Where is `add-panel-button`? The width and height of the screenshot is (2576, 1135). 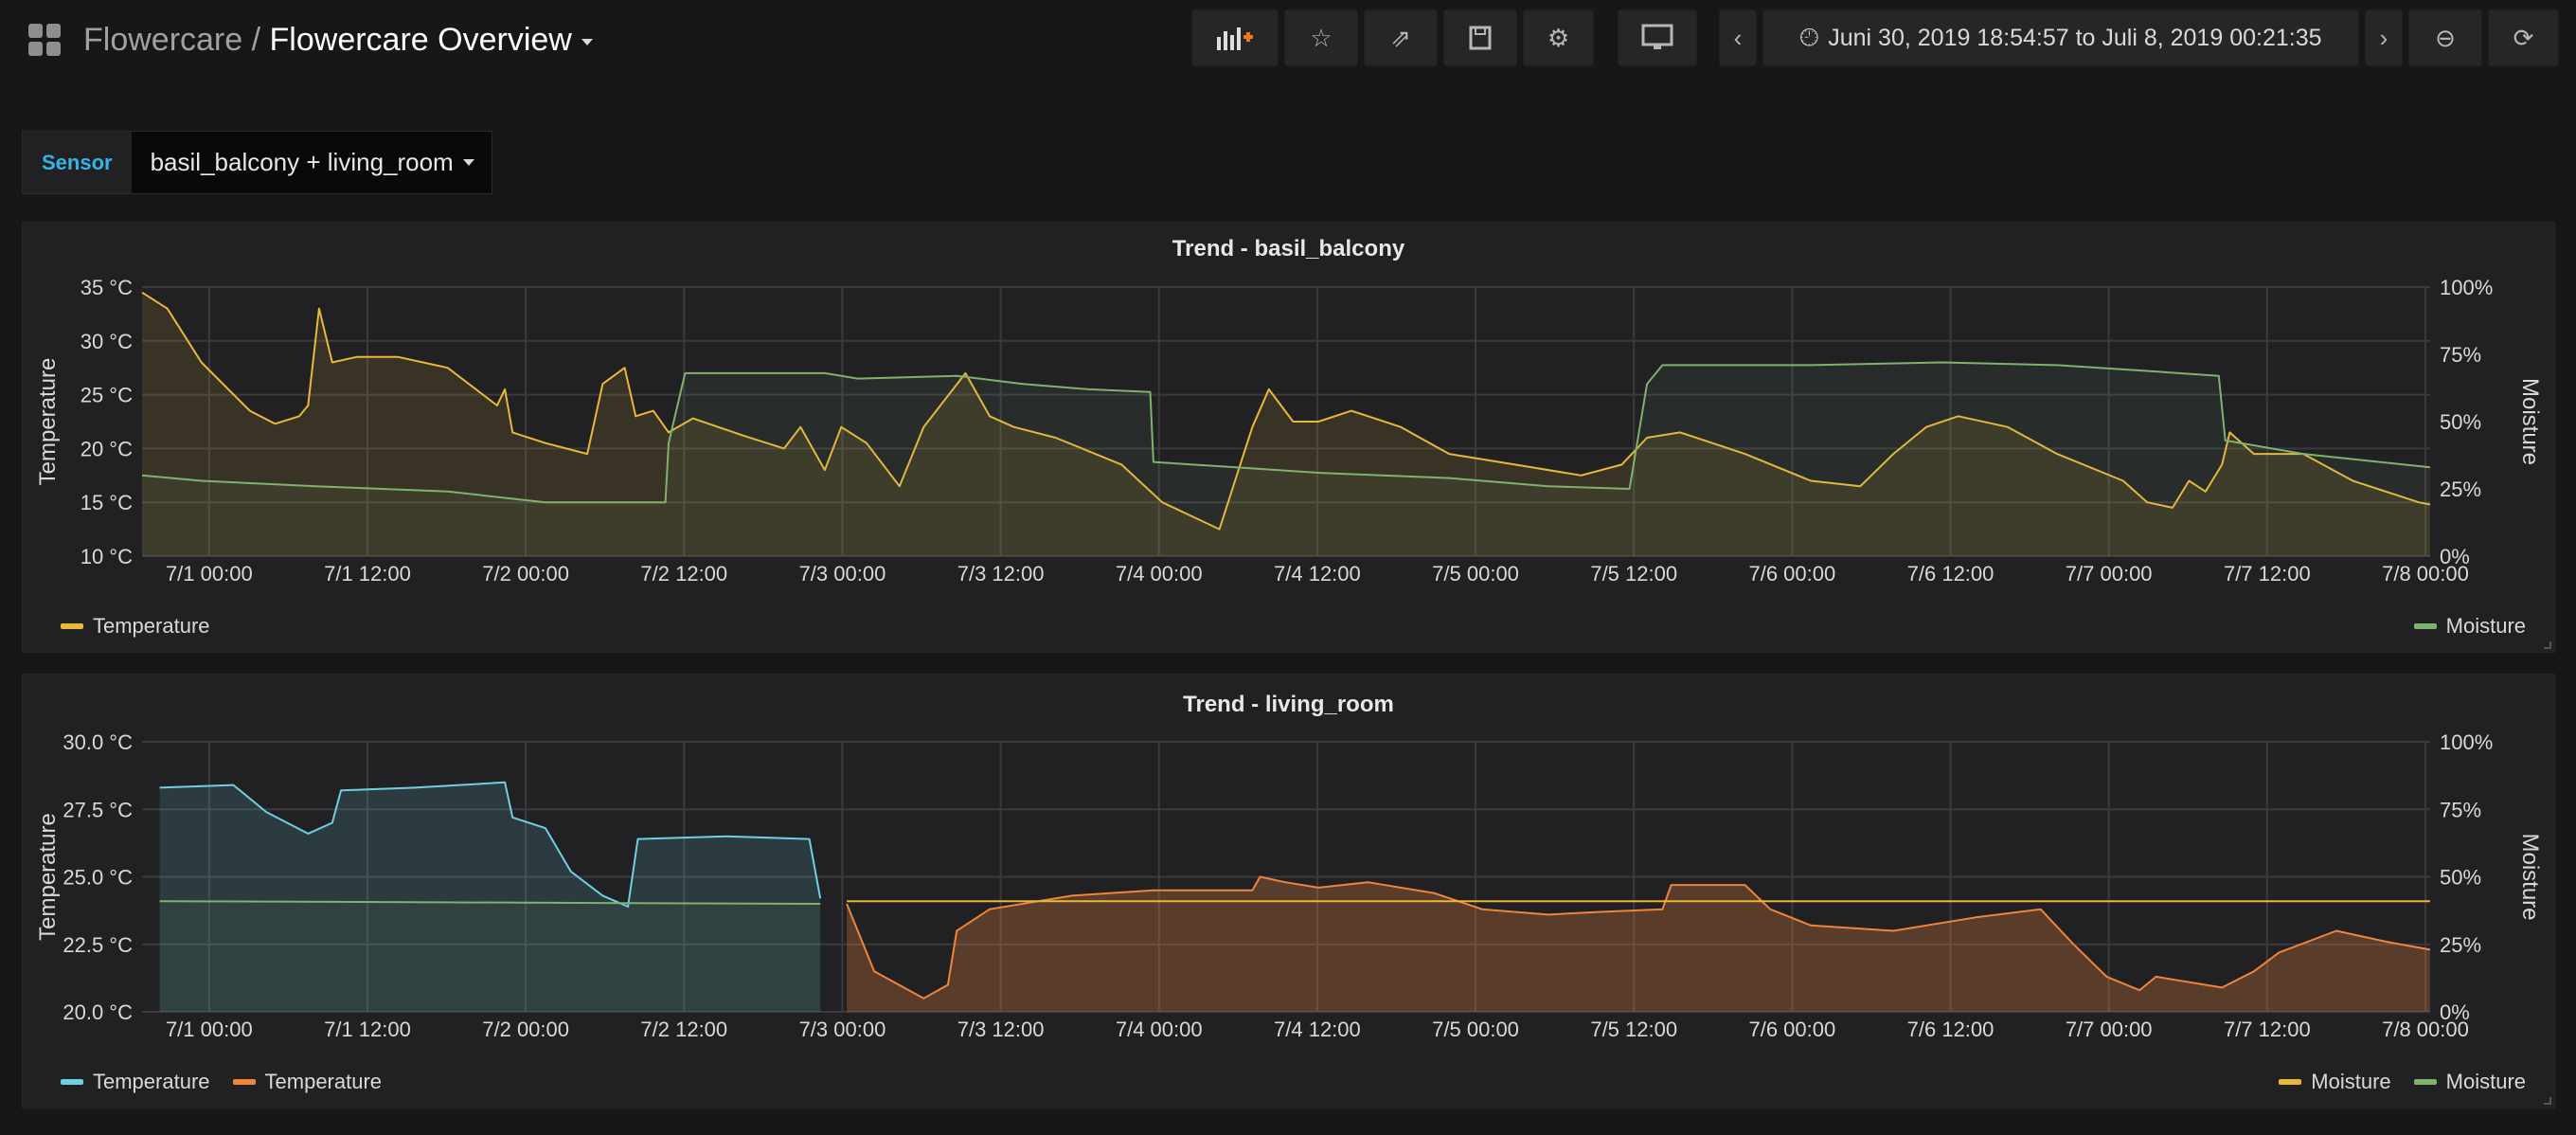 add-panel-button is located at coordinates (1235, 37).